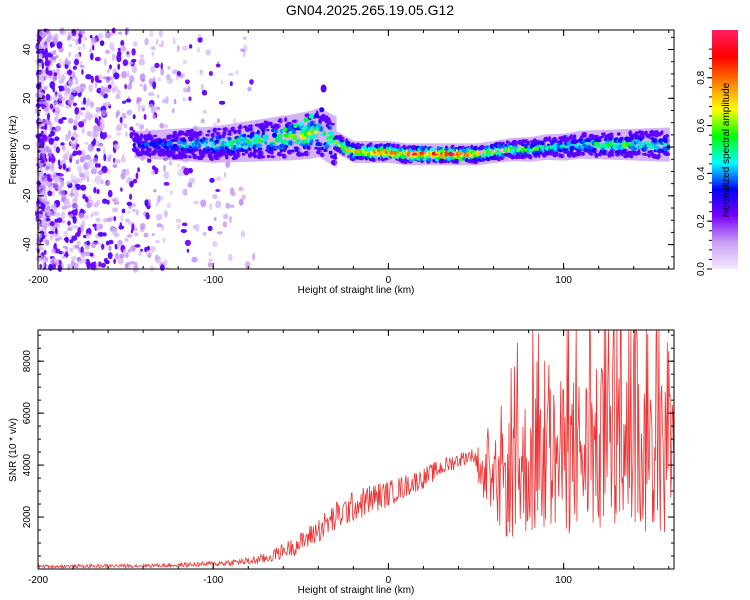  What do you see at coordinates (356, 290) in the screenshot?
I see `spectrogram-xlabel: Height of straight line (km)` at bounding box center [356, 290].